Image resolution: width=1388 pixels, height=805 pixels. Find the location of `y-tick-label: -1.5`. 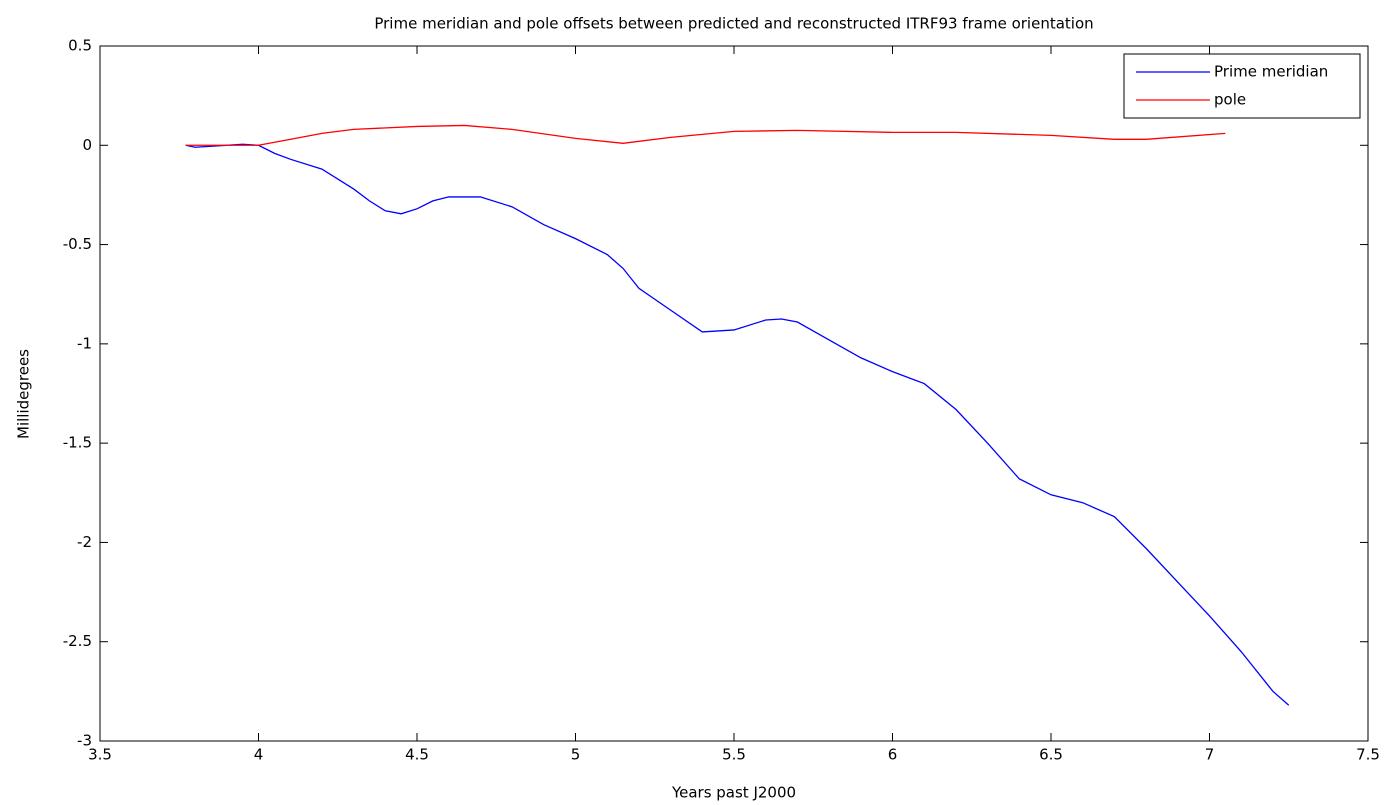

y-tick-label: -1.5 is located at coordinates (77, 443).